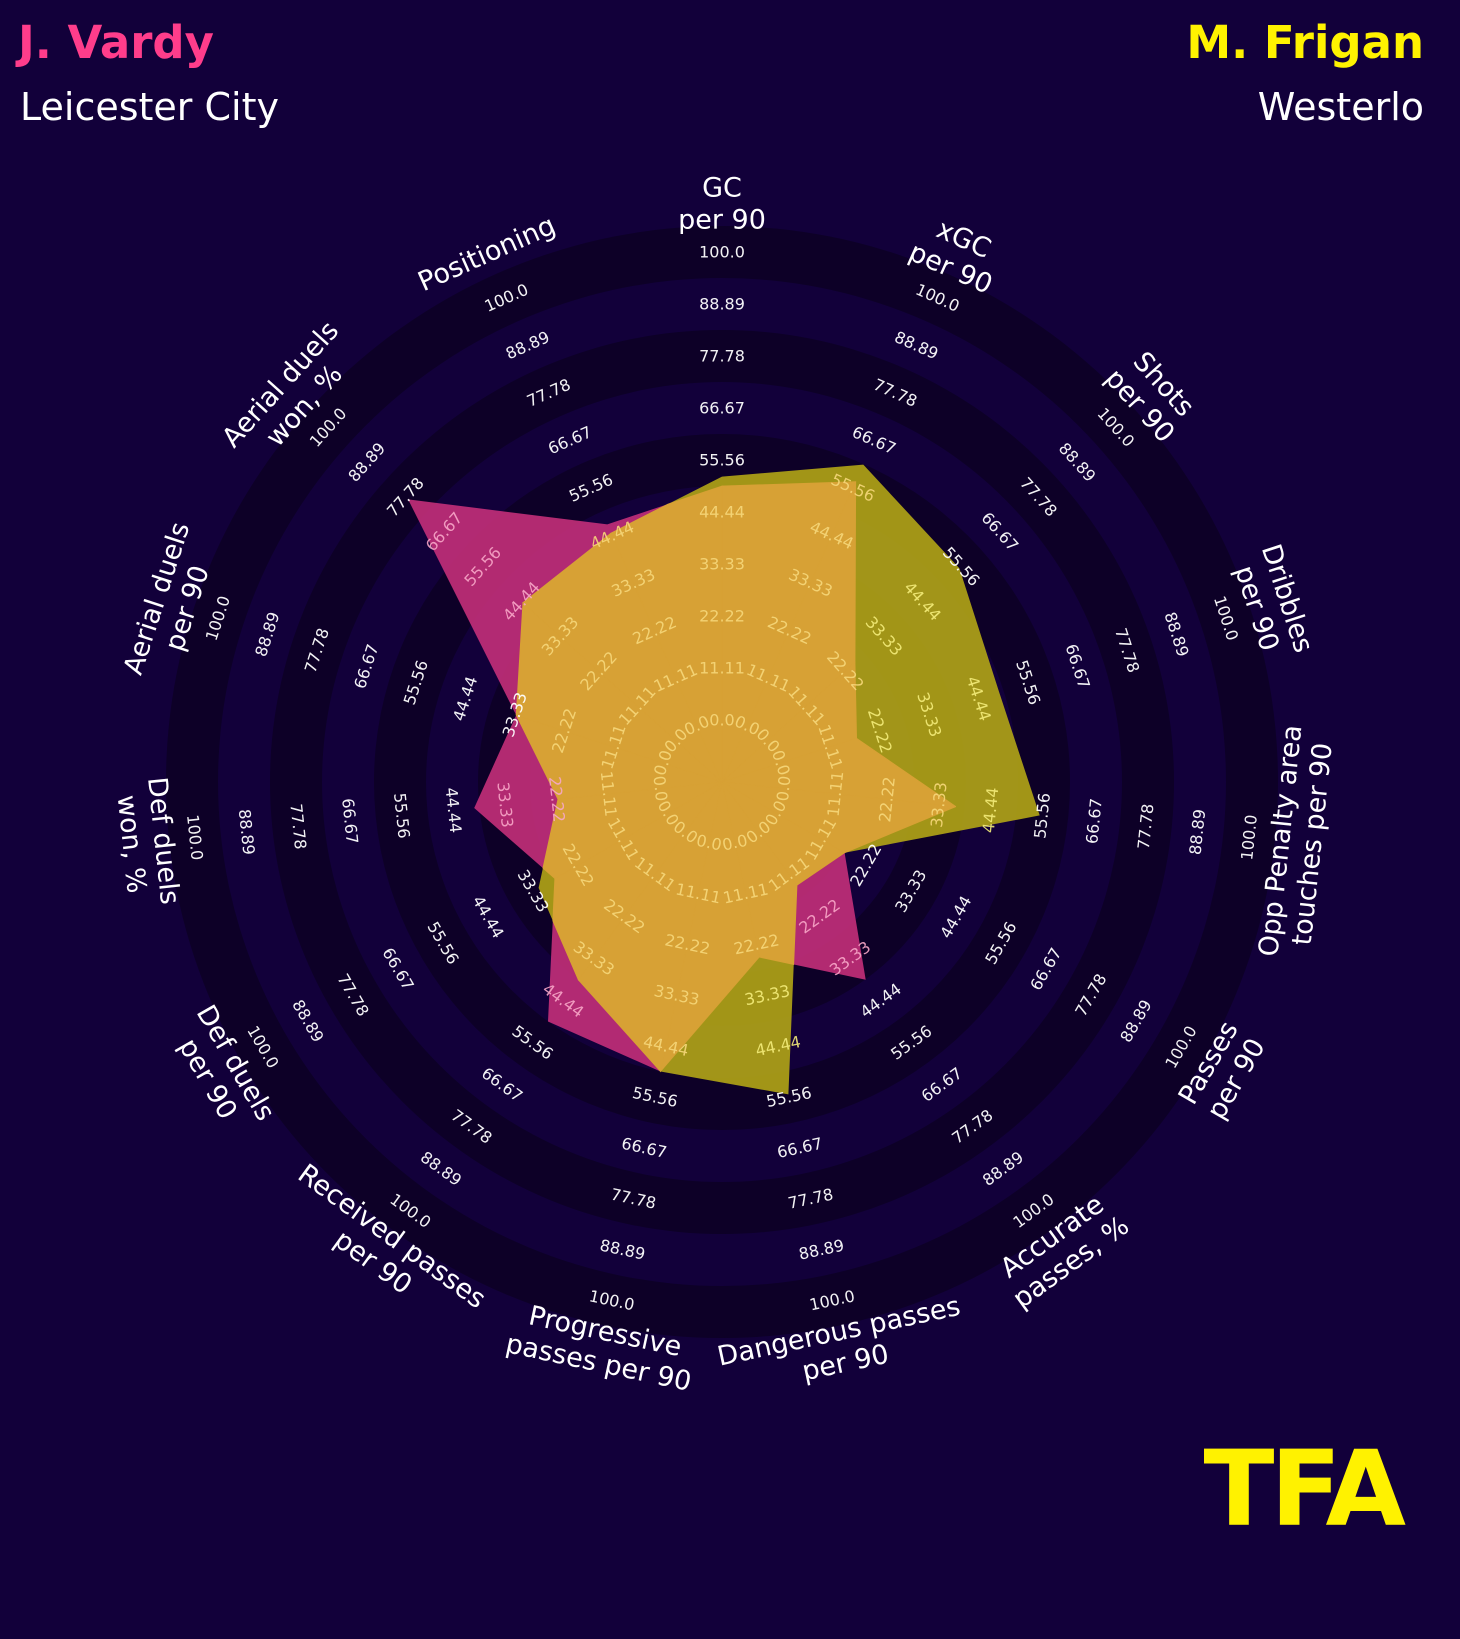  What do you see at coordinates (722, 220) in the screenshot?
I see `category-label-line: per 90` at bounding box center [722, 220].